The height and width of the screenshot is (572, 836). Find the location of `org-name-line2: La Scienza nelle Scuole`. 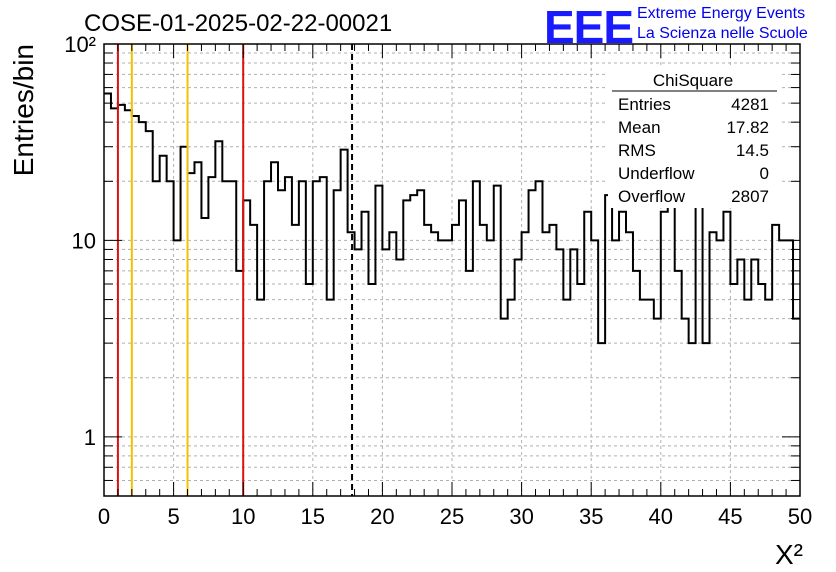

org-name-line2: La Scienza nelle Scuole is located at coordinates (722, 33).